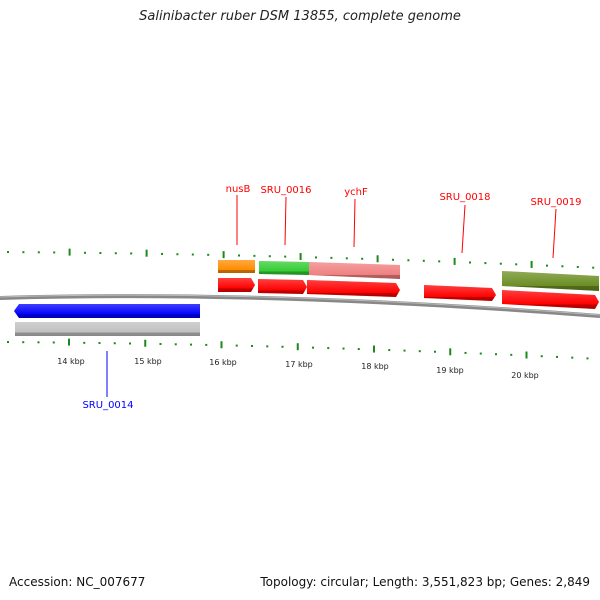  Describe the element at coordinates (356, 192) in the screenshot. I see `gene-label-ychF: ychF` at that location.